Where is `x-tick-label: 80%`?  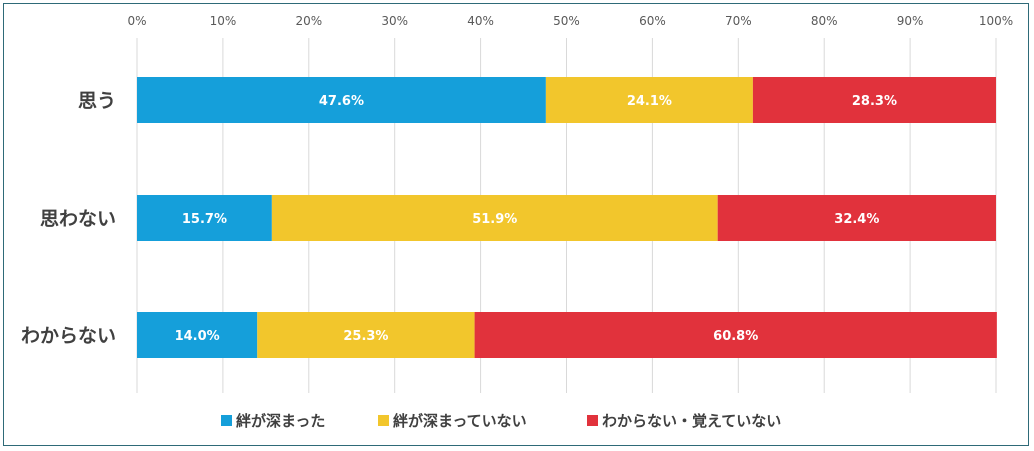
x-tick-label: 80% is located at coordinates (824, 21).